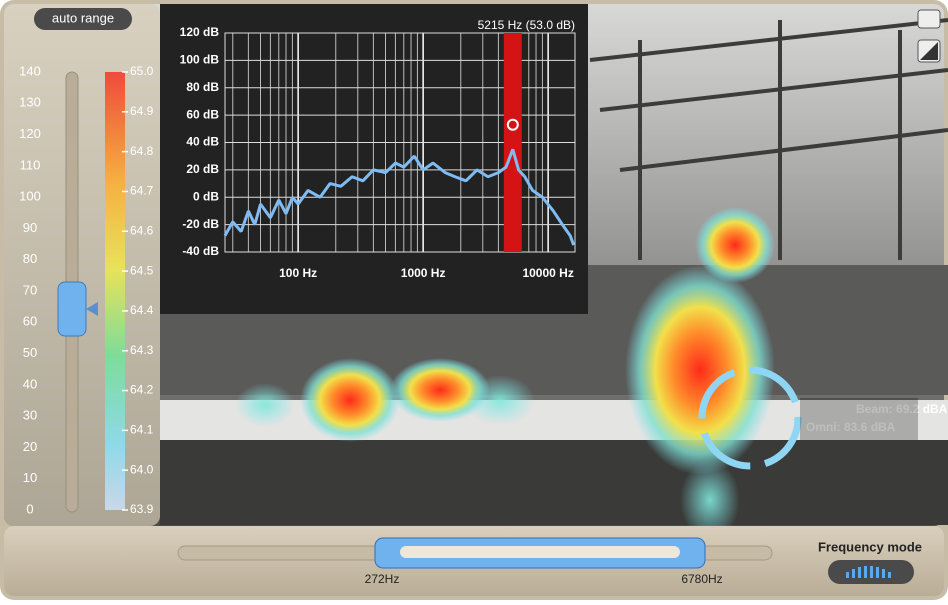 This screenshot has width=948, height=605. Describe the element at coordinates (142, 430) in the screenshot. I see `color-tick-label: 64.1` at that location.